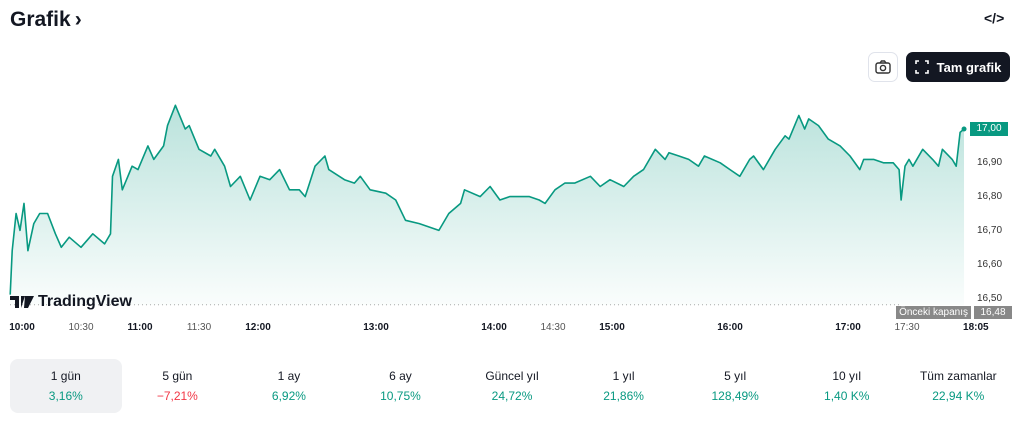 The width and height of the screenshot is (1024, 442). Describe the element at coordinates (22, 302) in the screenshot. I see `tradingview-logo-icon` at that location.